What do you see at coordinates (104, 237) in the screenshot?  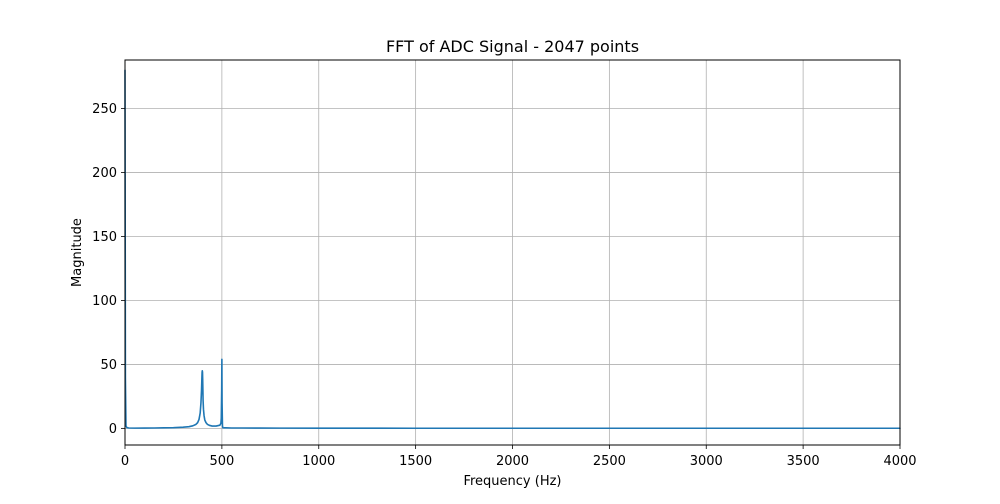 I see `y-tick-label: 150` at bounding box center [104, 237].